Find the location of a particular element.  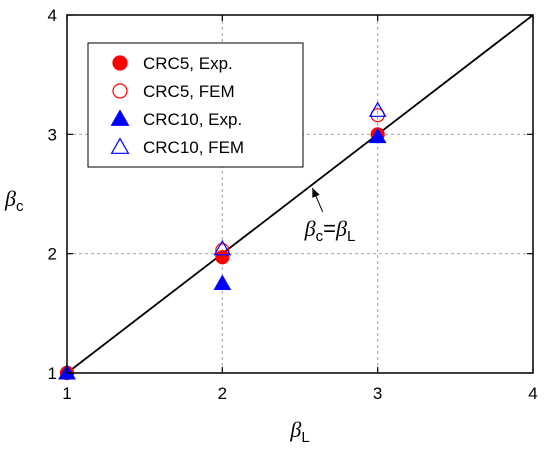

legend-label: CRC10, Exp. is located at coordinates (192, 119).